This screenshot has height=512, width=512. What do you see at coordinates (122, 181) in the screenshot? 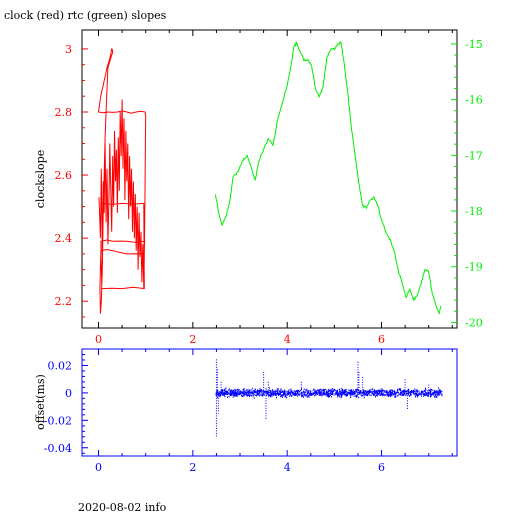
I see `clock-series-line` at bounding box center [122, 181].